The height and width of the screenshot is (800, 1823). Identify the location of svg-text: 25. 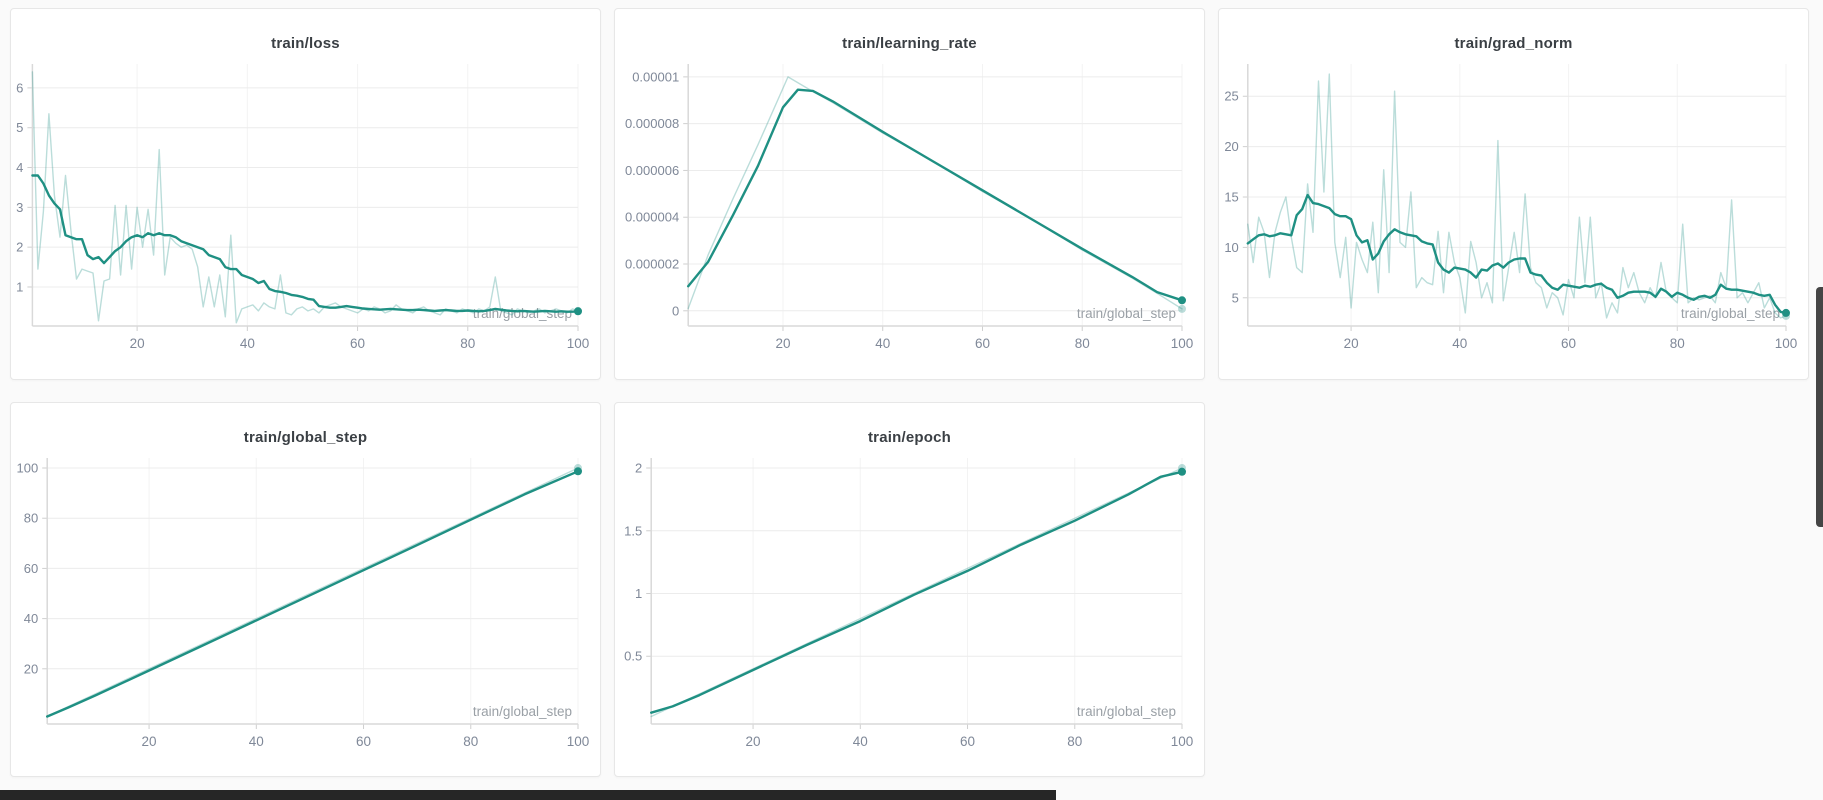
(1231, 96).